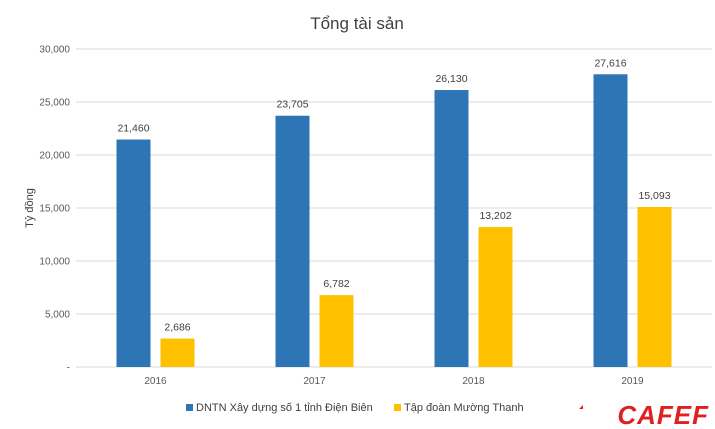 The height and width of the screenshot is (429, 715). I want to click on data-label: 27,616, so click(610, 63).